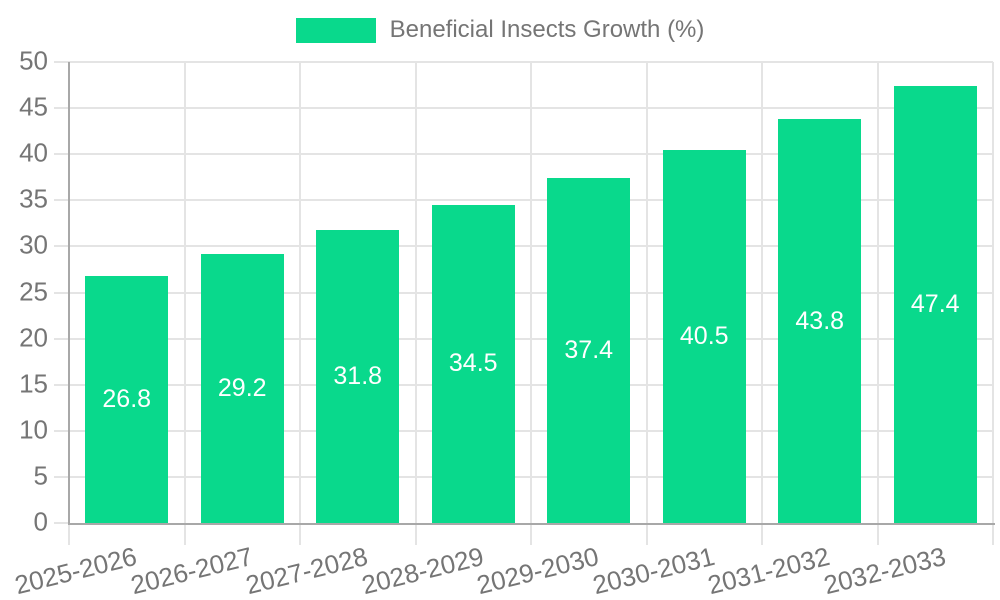 This screenshot has width=1000, height=600. Describe the element at coordinates (335, 30) in the screenshot. I see `legend-swatch` at that location.